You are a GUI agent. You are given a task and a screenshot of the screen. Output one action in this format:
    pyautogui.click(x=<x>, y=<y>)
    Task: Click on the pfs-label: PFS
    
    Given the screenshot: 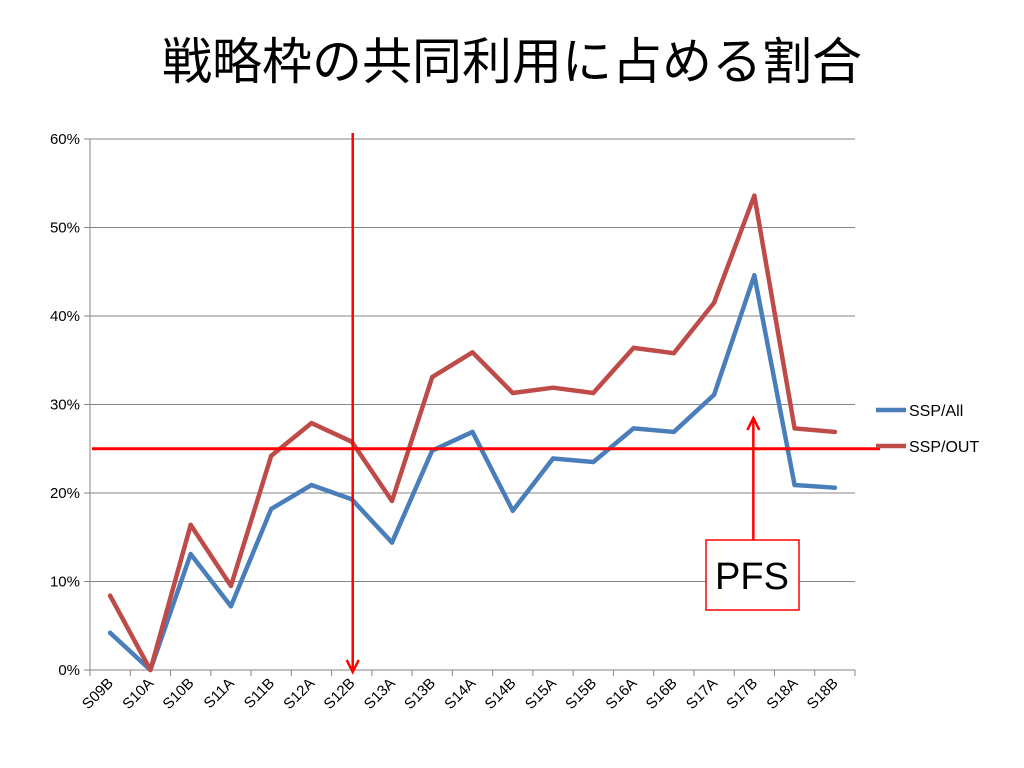 What is the action you would take?
    pyautogui.click(x=752, y=577)
    